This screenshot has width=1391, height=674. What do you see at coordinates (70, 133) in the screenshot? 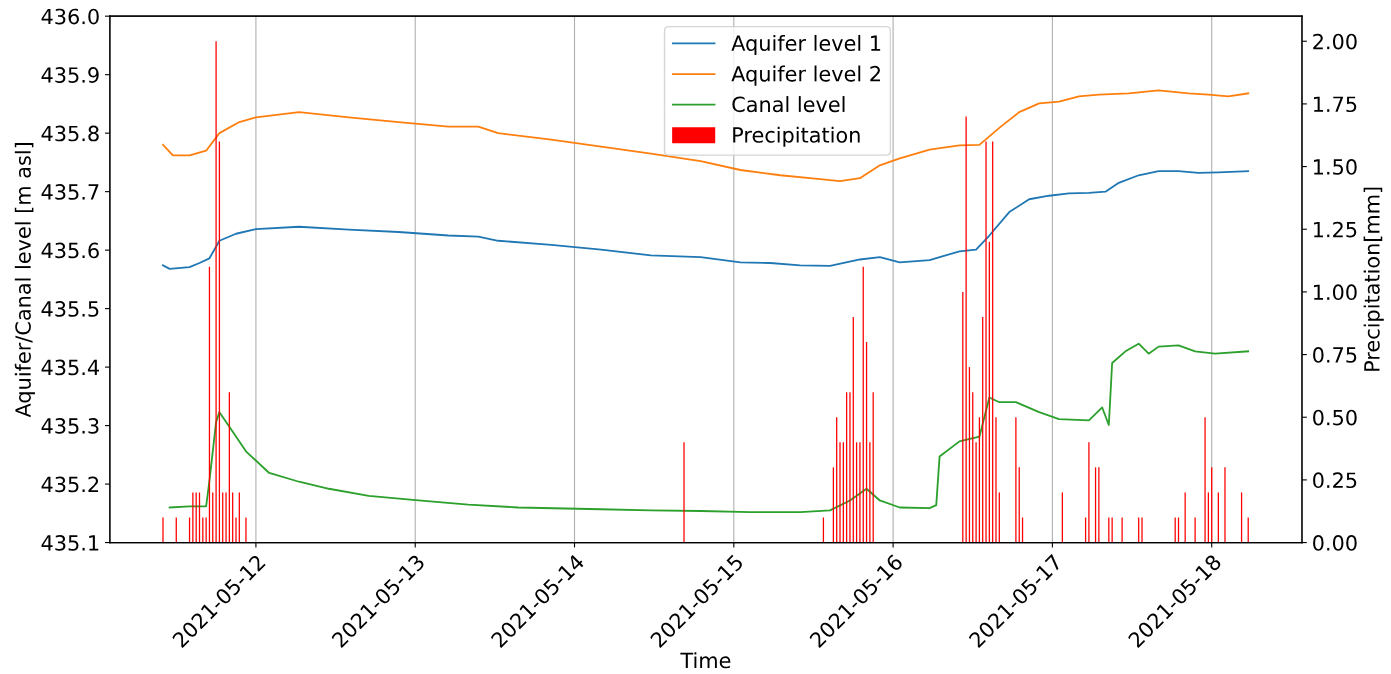
I see `y-tick-label: 435.8` at bounding box center [70, 133].